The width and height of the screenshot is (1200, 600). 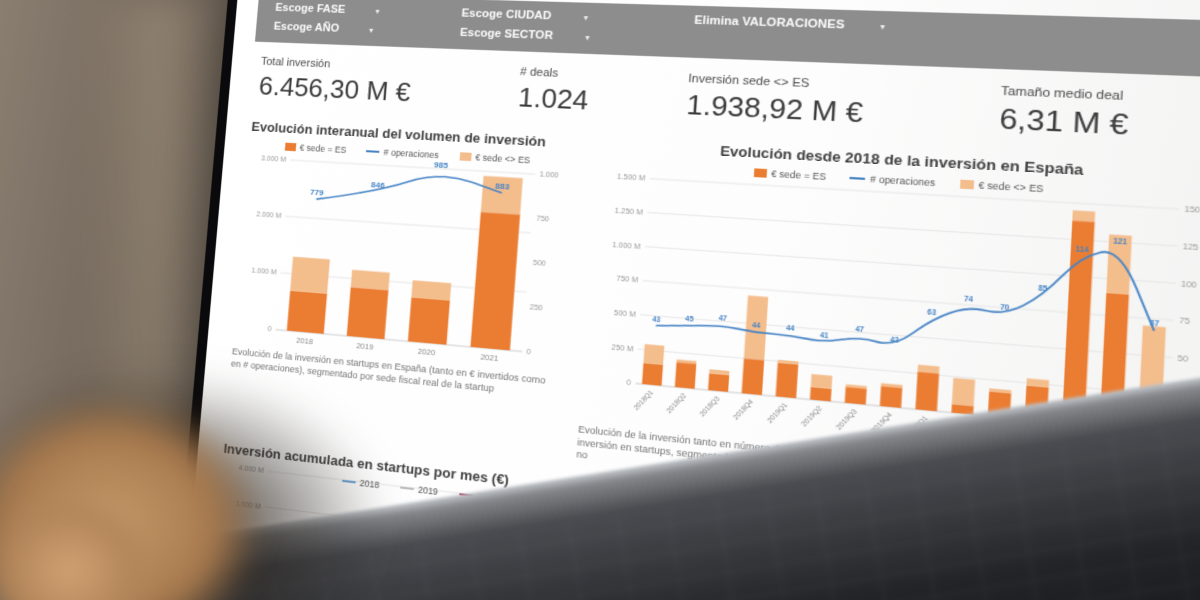 I want to click on svg-text: 250, so click(x=535, y=308).